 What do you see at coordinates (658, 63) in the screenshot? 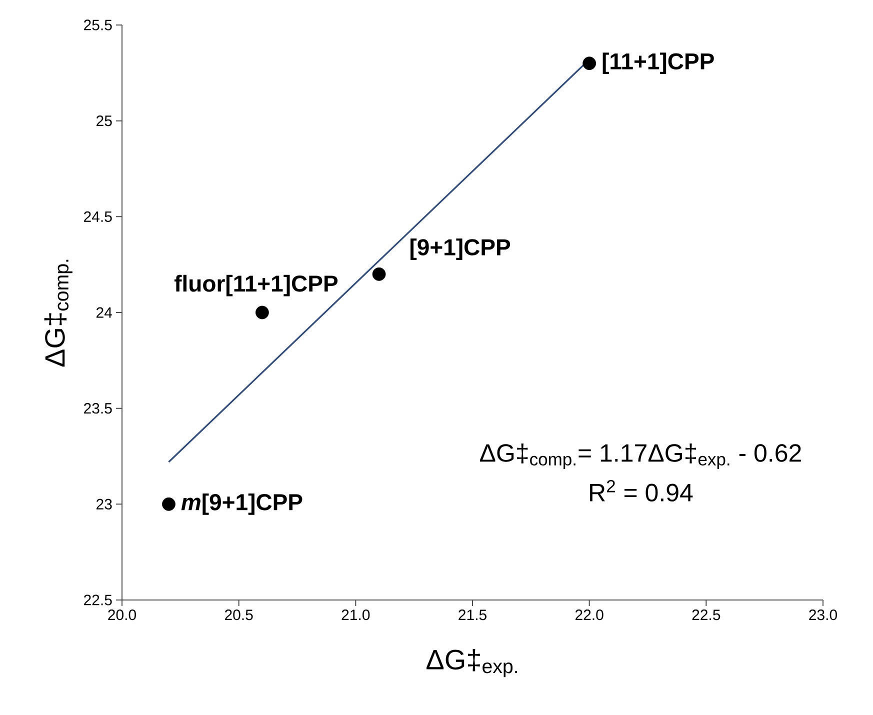
I see `annotation: [11+1]CPP` at bounding box center [658, 63].